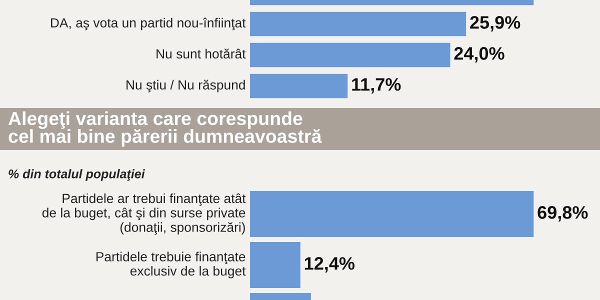 This screenshot has width=600, height=300. I want to click on data-label: 69,8%, so click(563, 214).